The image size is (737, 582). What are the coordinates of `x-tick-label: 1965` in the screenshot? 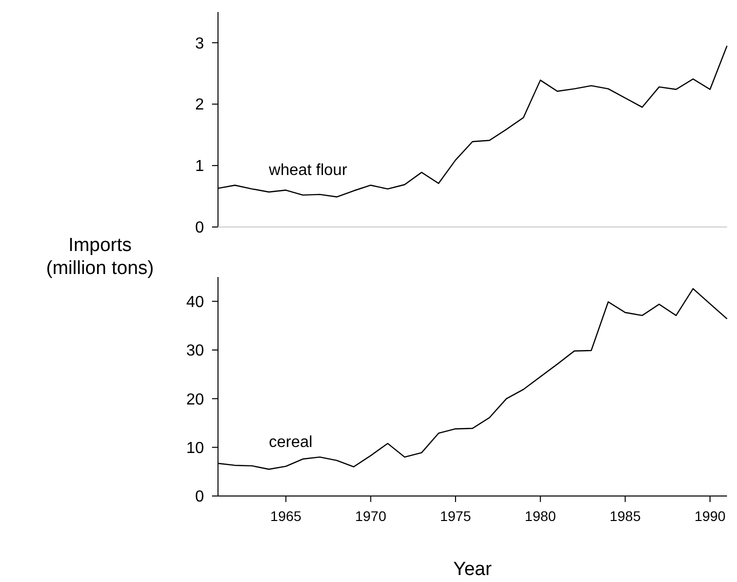 It's located at (286, 516).